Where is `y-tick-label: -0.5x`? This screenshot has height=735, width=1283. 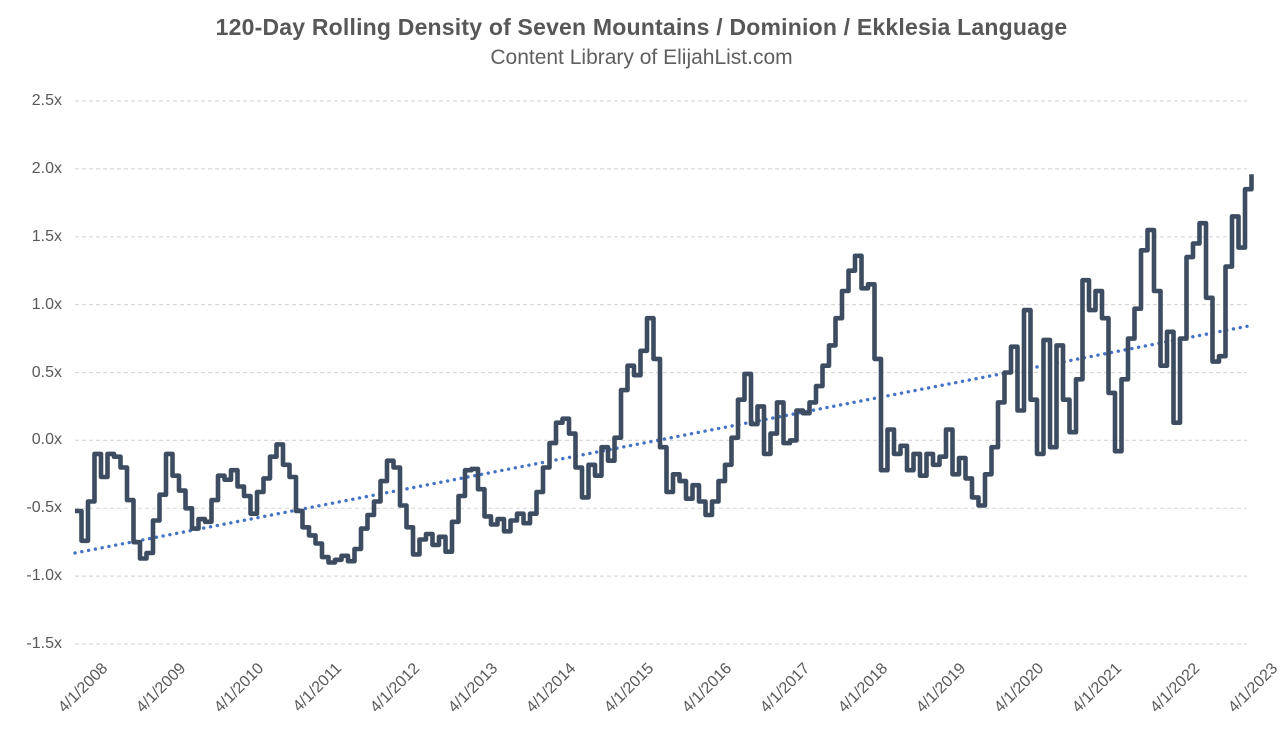 y-tick-label: -0.5x is located at coordinates (44, 508).